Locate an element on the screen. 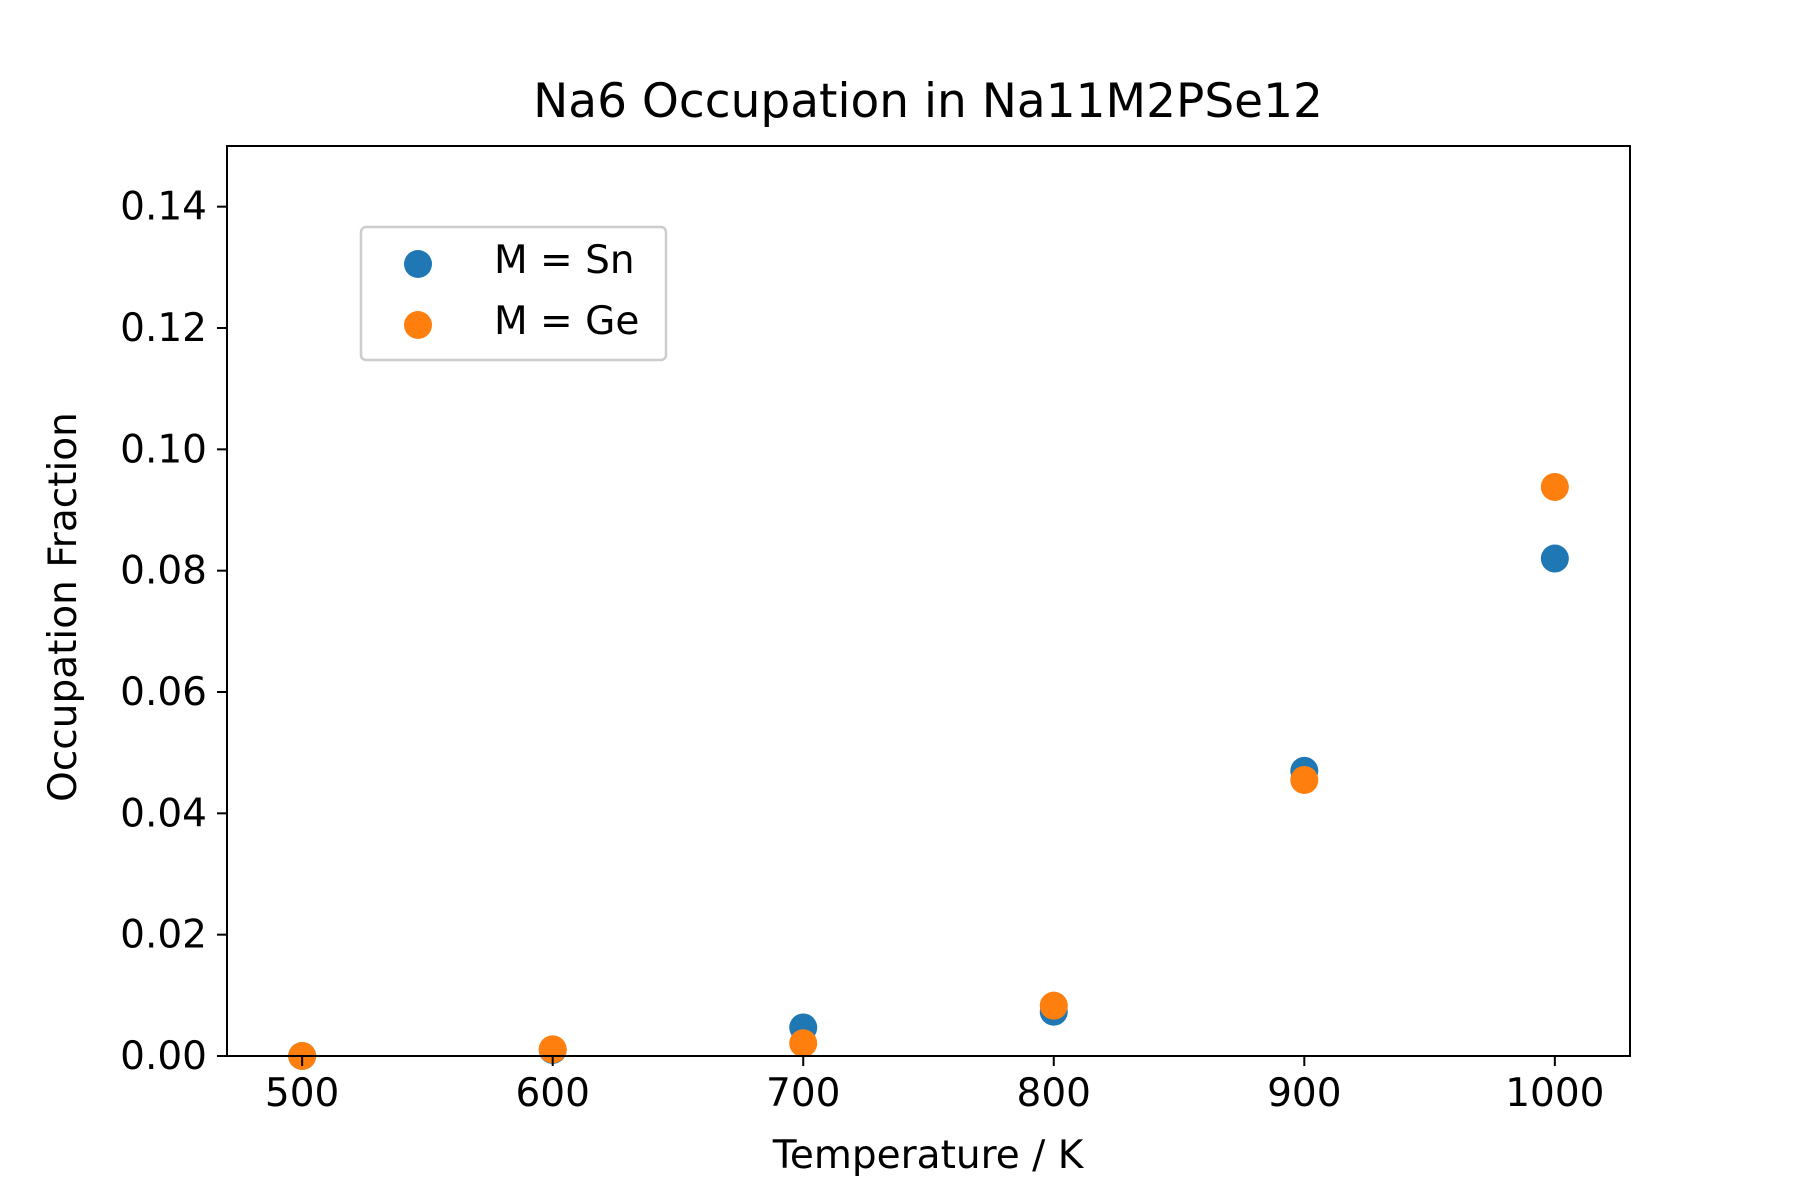 Image resolution: width=1800 pixels, height=1200 pixels. legend-label-ge: M = Ge is located at coordinates (566, 321).